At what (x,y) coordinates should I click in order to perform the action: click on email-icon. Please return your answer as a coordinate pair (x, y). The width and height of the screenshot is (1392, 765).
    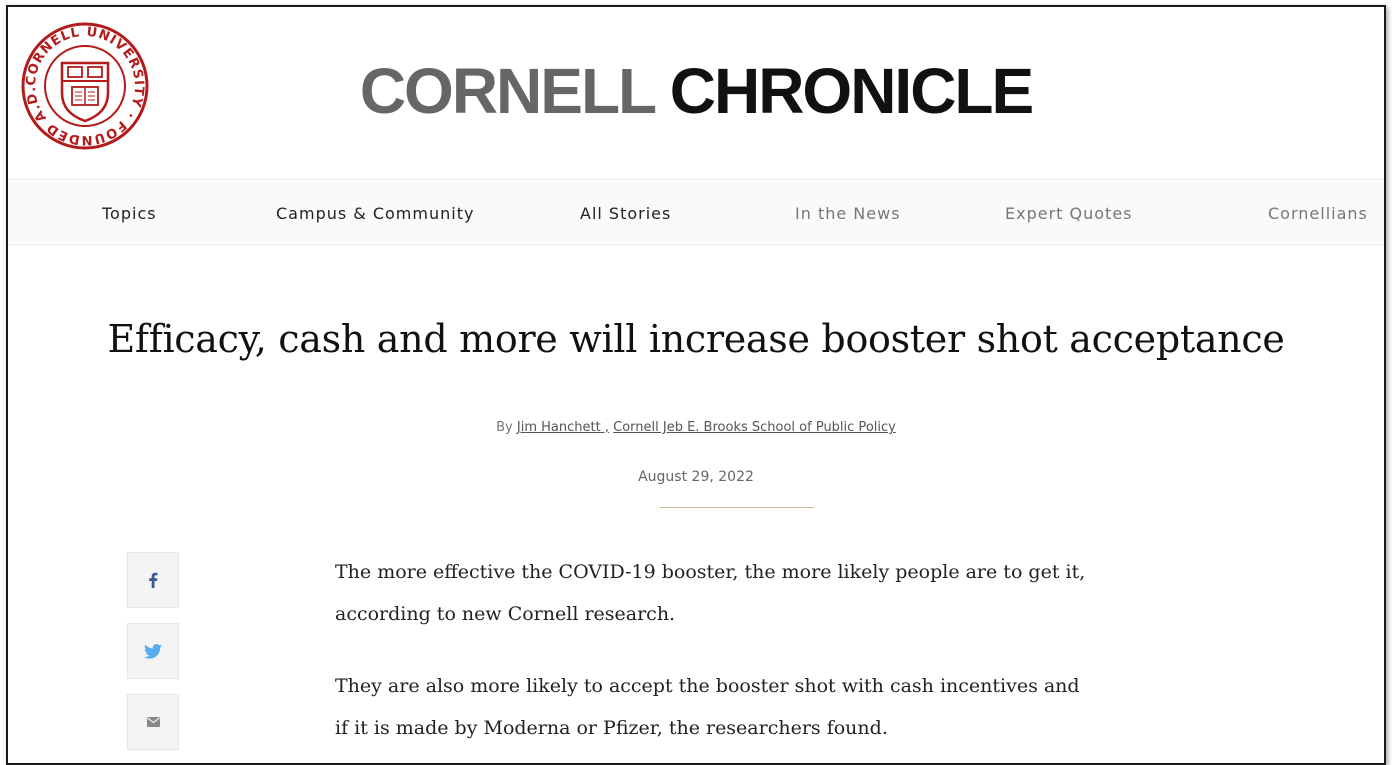
    Looking at the image, I should click on (153, 722).